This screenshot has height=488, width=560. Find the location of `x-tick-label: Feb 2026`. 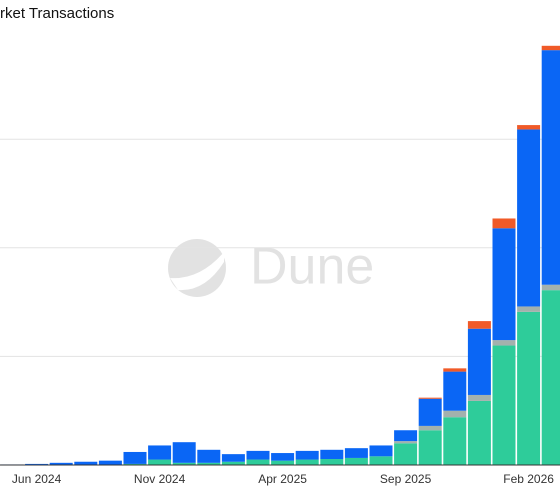

x-tick-label: Feb 2026 is located at coordinates (528, 479).